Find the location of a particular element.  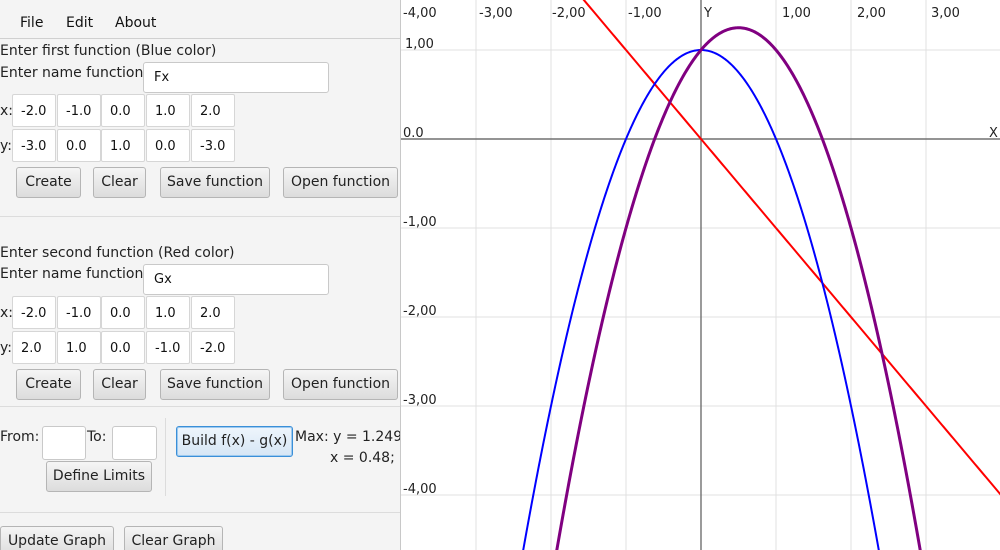

x-tick-label: -1,00 is located at coordinates (645, 13).